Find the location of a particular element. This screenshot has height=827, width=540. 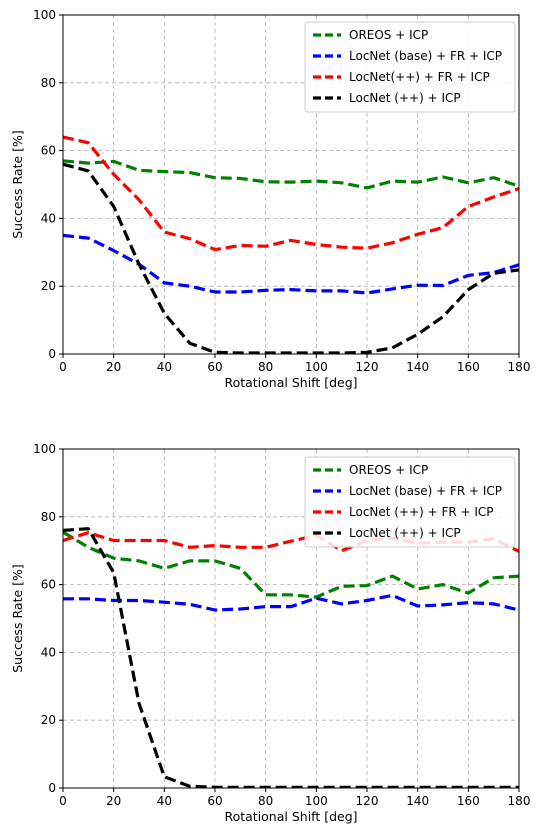

legend-label-3: LocNet (++) + FR + ICP is located at coordinates (421, 512).